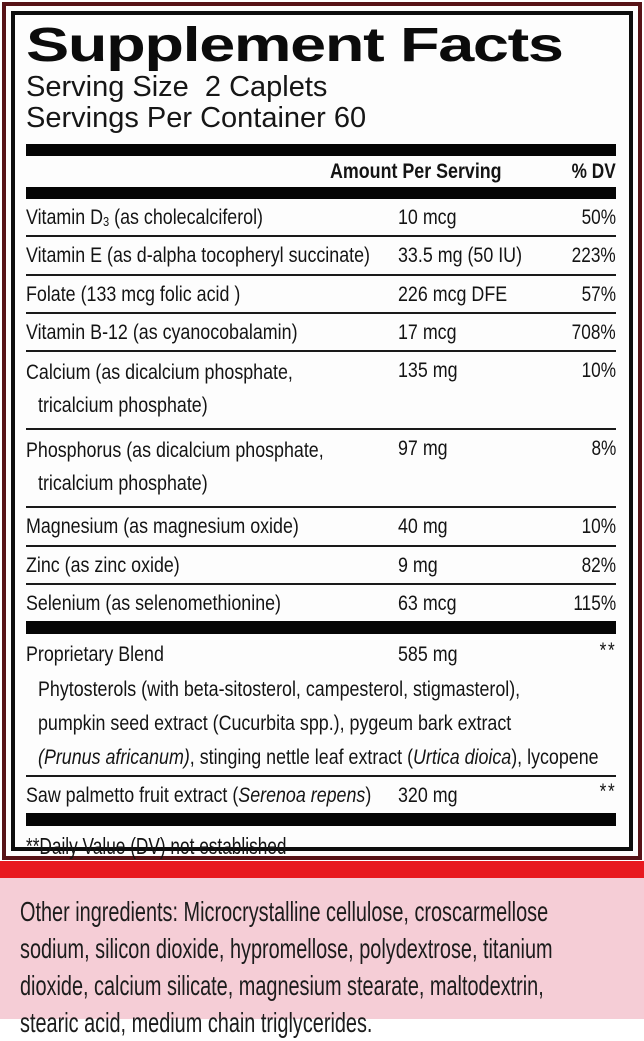 Image resolution: width=644 pixels, height=1041 pixels. What do you see at coordinates (428, 371) in the screenshot?
I see `nutrient-amount: 135 mg` at bounding box center [428, 371].